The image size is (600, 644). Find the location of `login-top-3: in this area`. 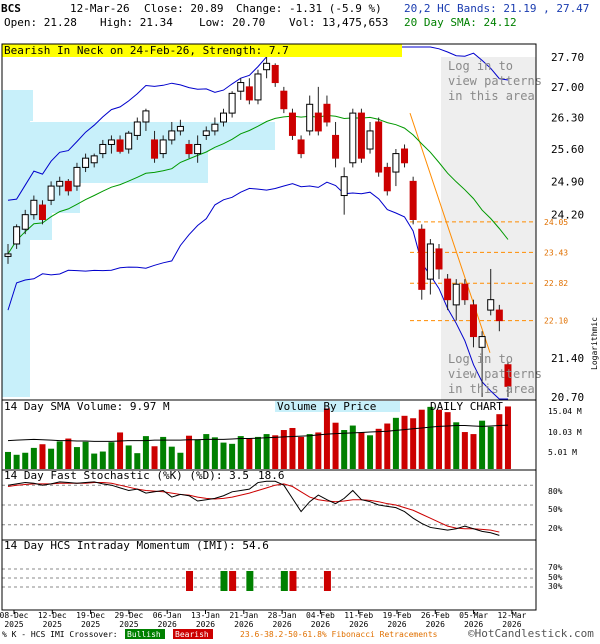

login-top-3: in this area is located at coordinates (491, 96).